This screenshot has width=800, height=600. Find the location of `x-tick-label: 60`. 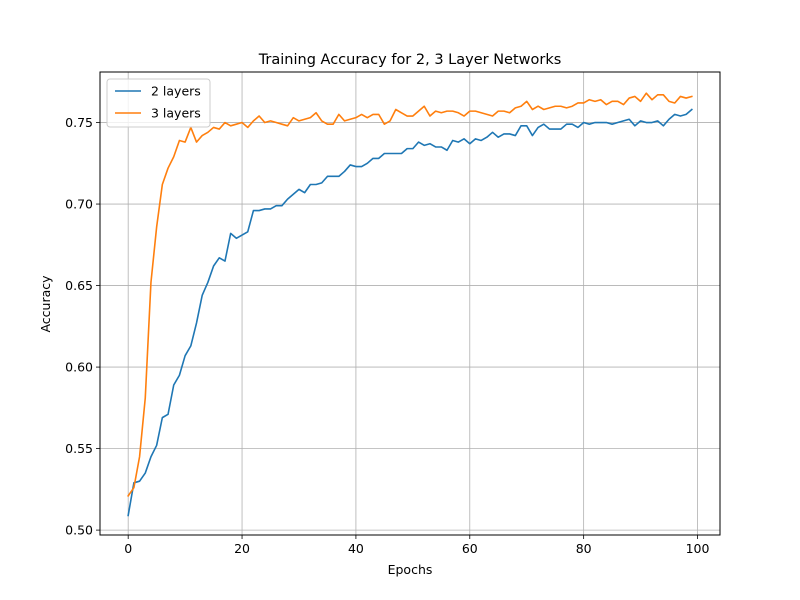

x-tick-label: 60 is located at coordinates (470, 548).